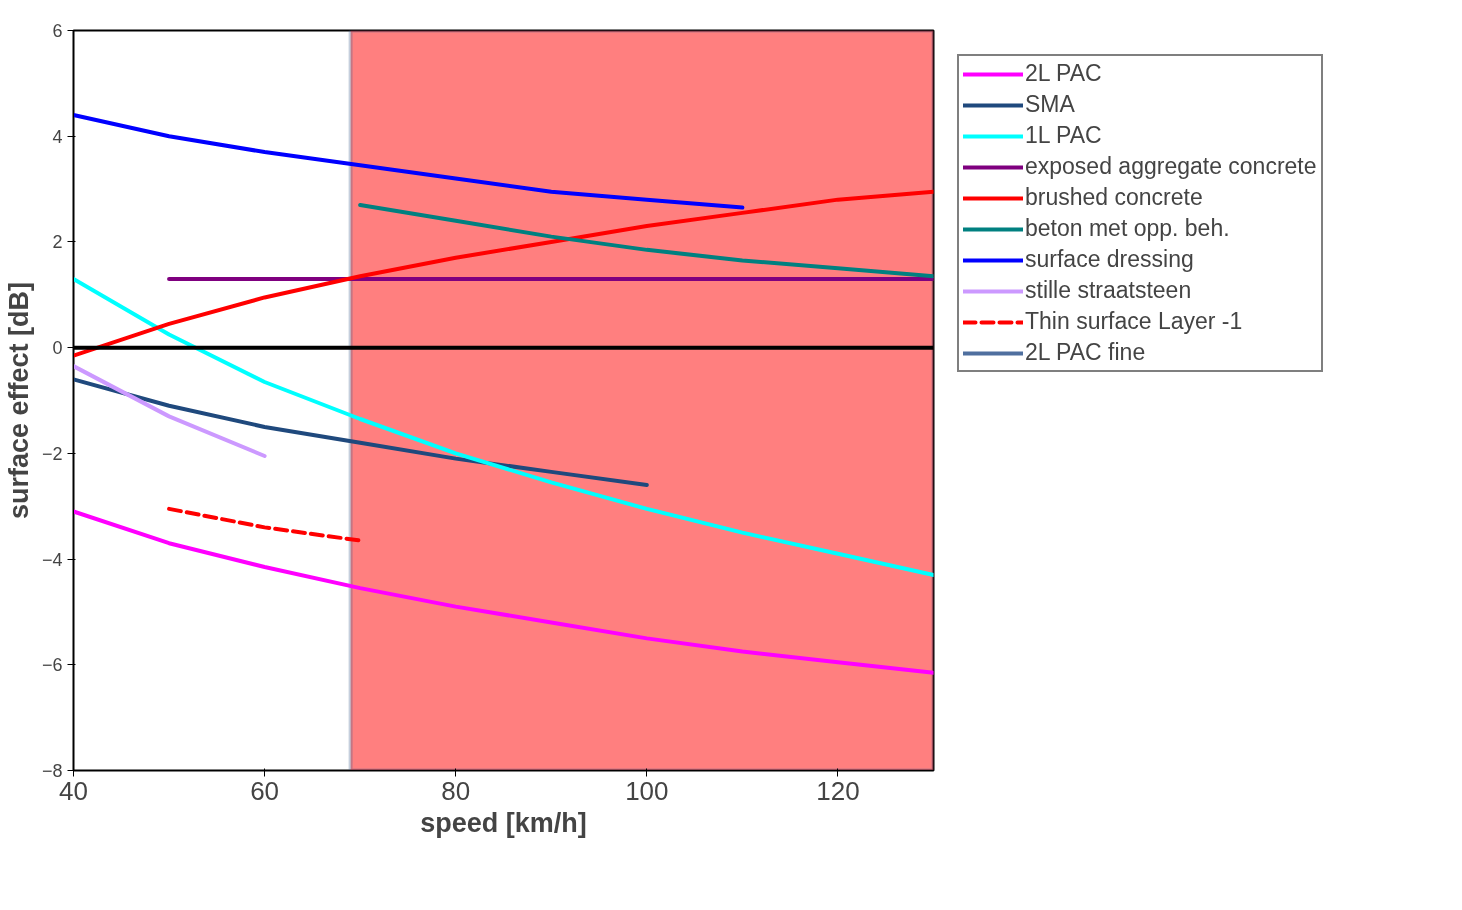  Describe the element at coordinates (1063, 135) in the screenshot. I see `legend-label: 1L PAC` at that location.